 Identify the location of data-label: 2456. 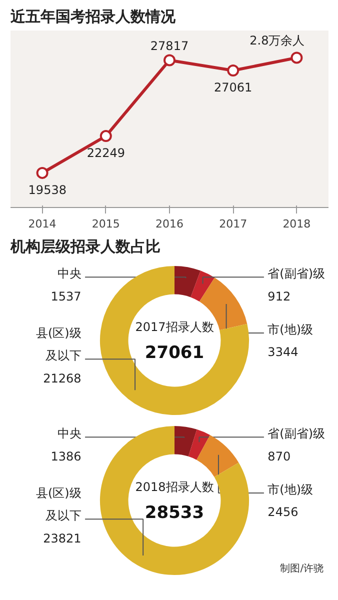
(283, 512).